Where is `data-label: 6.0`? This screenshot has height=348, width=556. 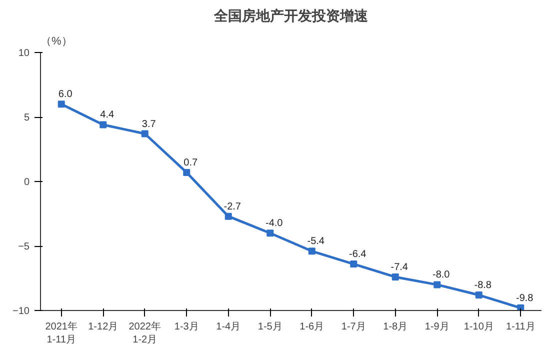
data-label: 6.0 is located at coordinates (65, 94).